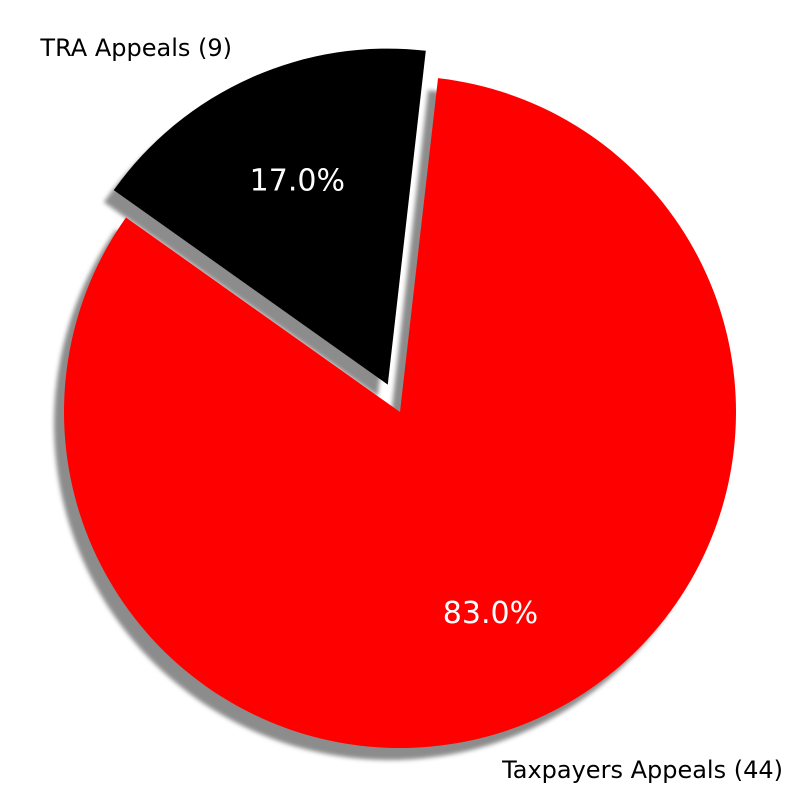  I want to click on percent-label-taxpayers: 83.0%, so click(490, 613).